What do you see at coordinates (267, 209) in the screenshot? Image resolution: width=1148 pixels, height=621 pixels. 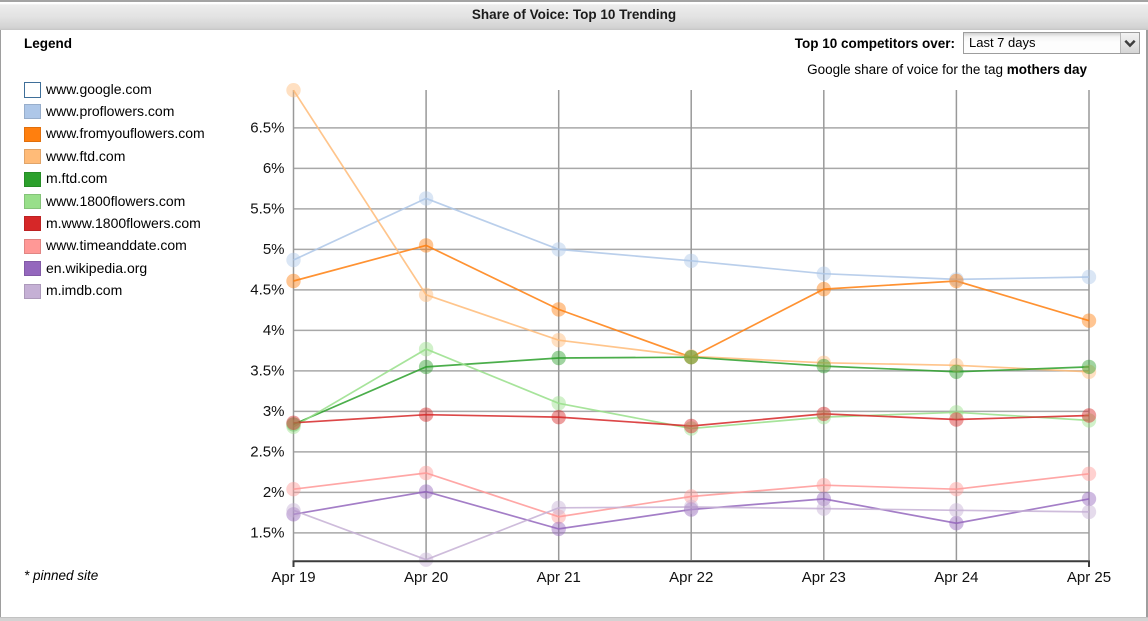 I see `svg-text: 5.5%` at bounding box center [267, 209].